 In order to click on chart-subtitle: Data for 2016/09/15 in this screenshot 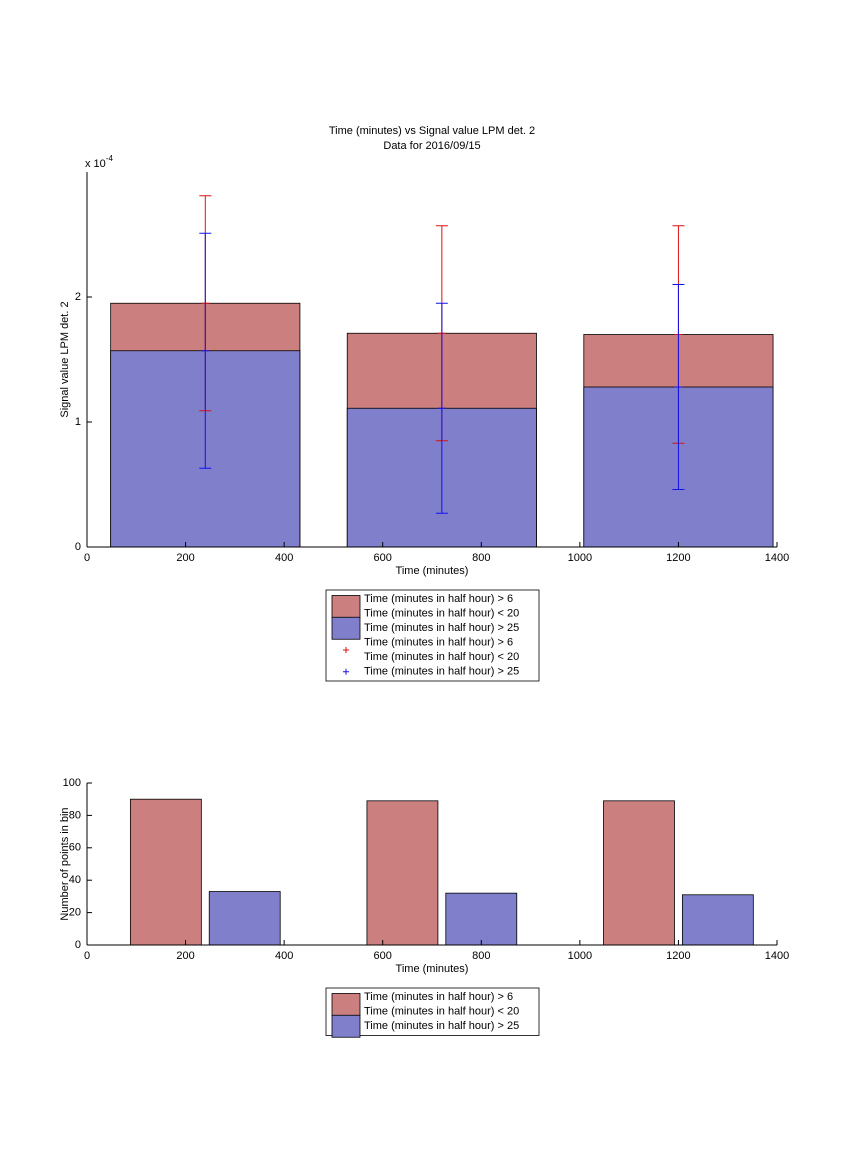, I will do `click(431, 146)`.